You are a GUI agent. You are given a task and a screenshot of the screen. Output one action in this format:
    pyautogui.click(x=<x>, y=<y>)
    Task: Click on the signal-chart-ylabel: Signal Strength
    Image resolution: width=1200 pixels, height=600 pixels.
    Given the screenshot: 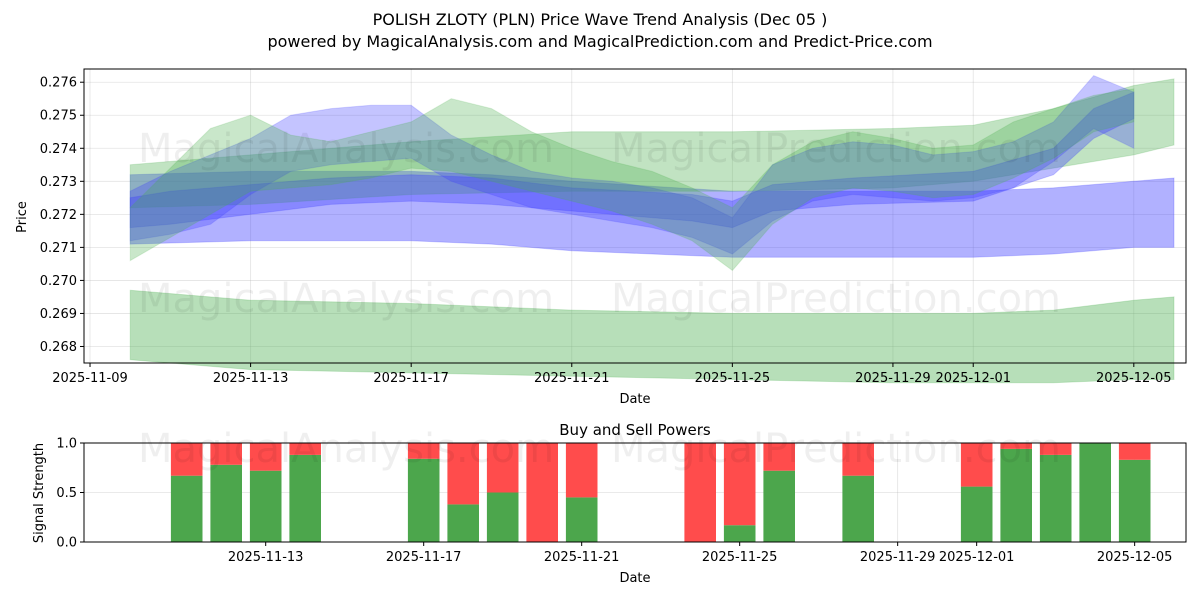 What is the action you would take?
    pyautogui.click(x=39, y=493)
    